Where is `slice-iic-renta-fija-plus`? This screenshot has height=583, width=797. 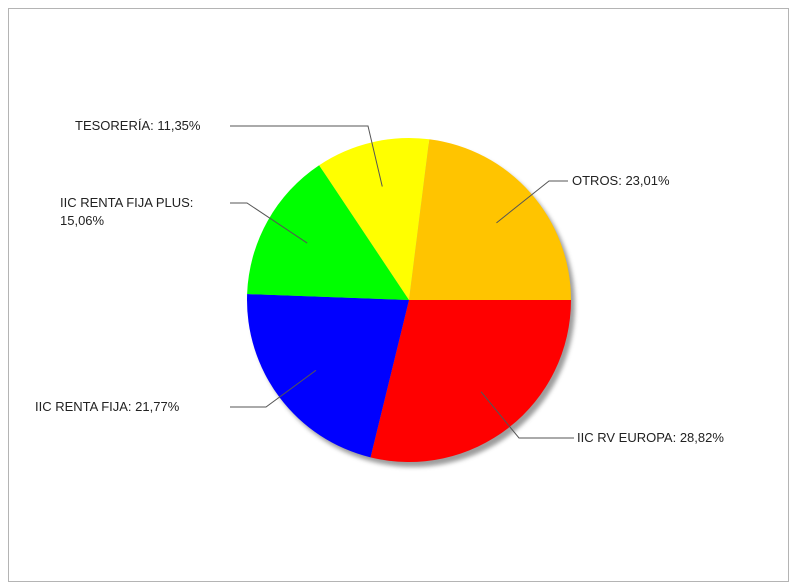 slice-iic-renta-fija-plus is located at coordinates (328, 232).